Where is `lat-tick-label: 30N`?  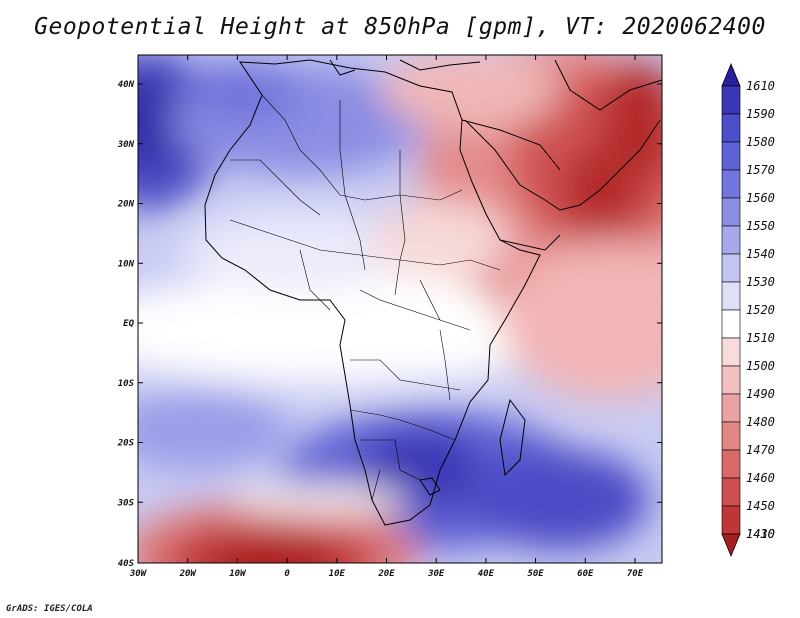 lat-tick-label: 30N is located at coordinates (126, 145).